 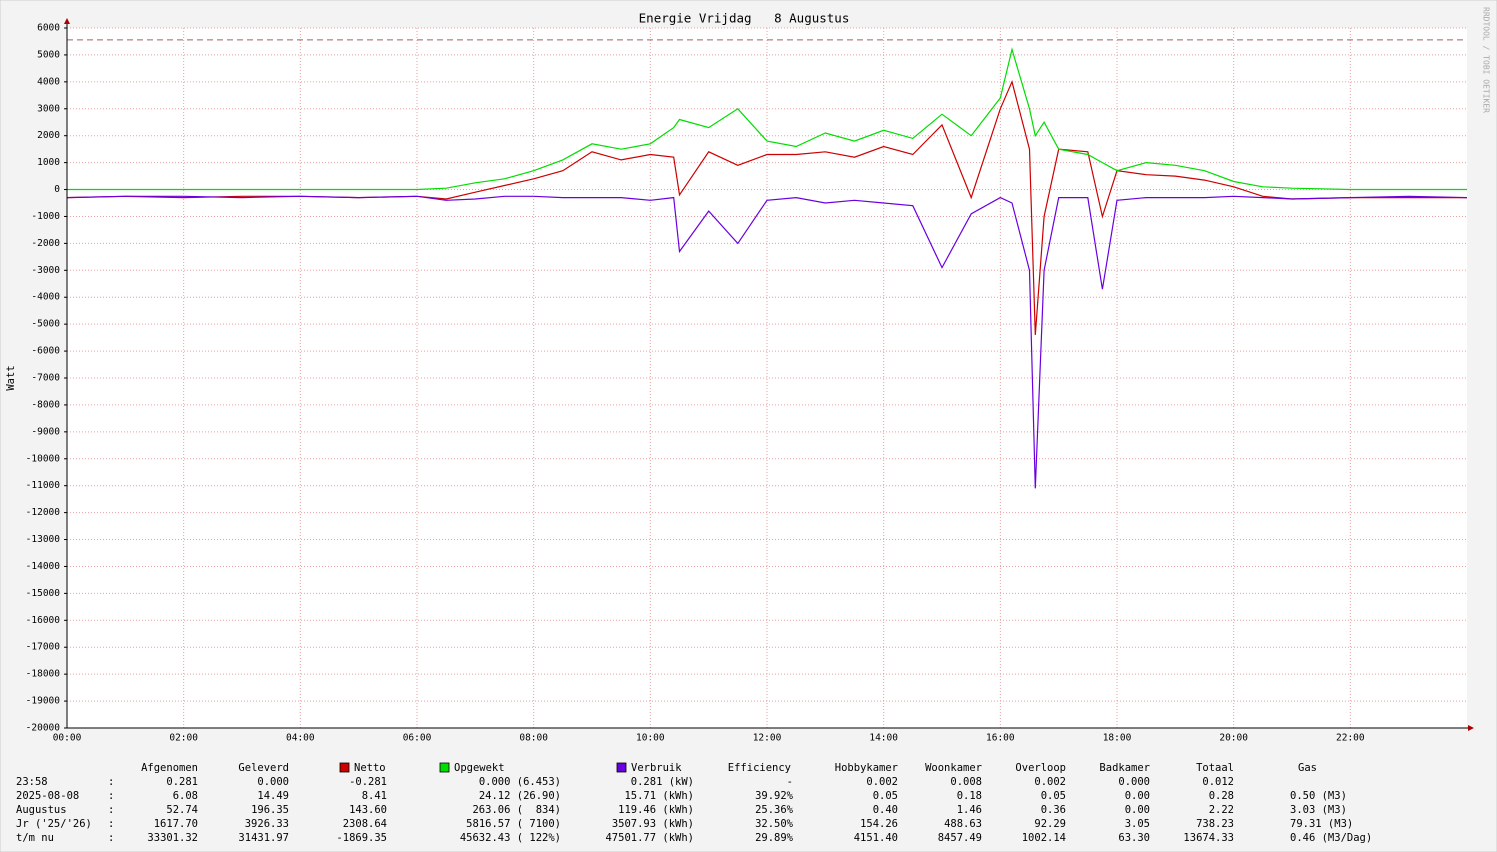 I want to click on table-cell: 2308.64, so click(x=365, y=824).